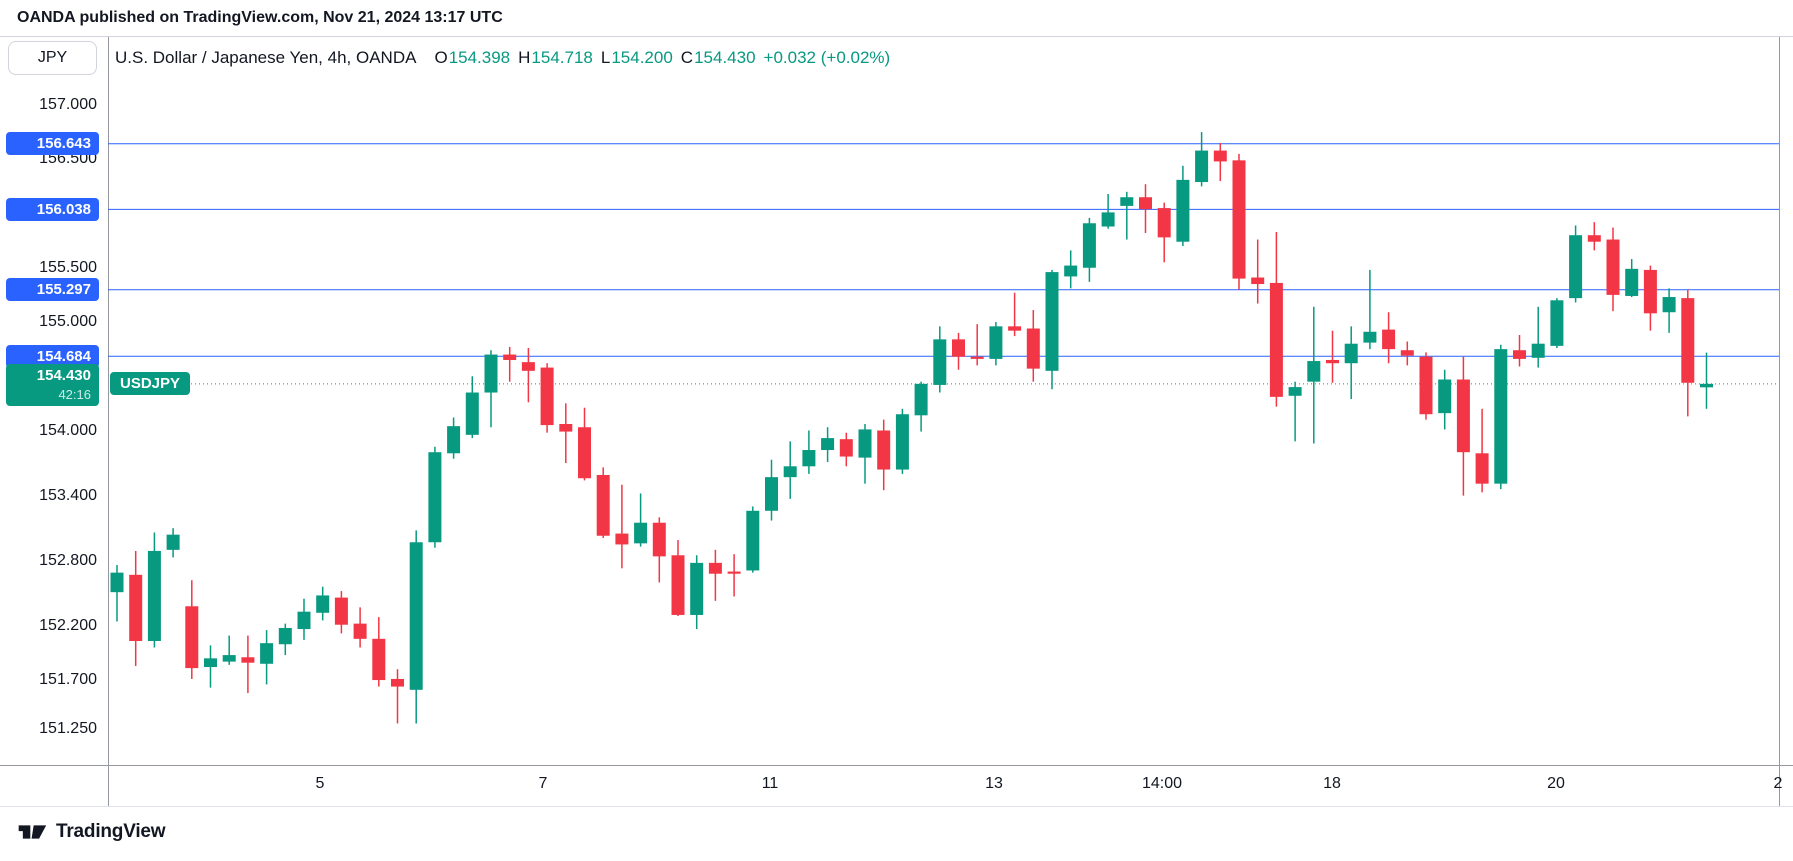 This screenshot has height=861, width=1793. Describe the element at coordinates (994, 783) in the screenshot. I see `time-scale-label: 13` at that location.